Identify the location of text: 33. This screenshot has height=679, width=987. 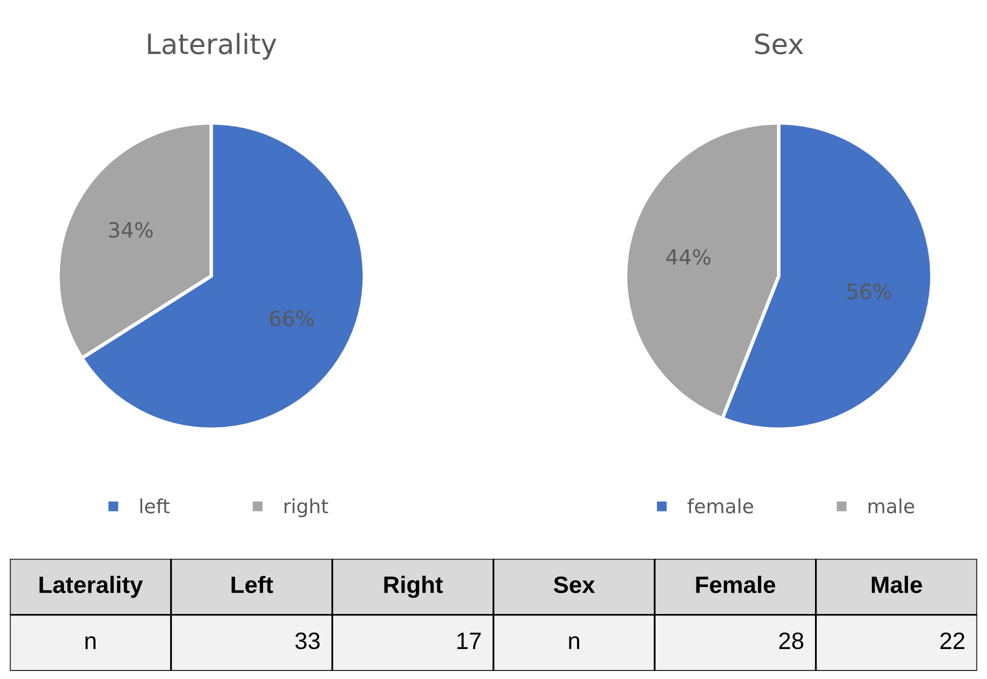
(307, 641).